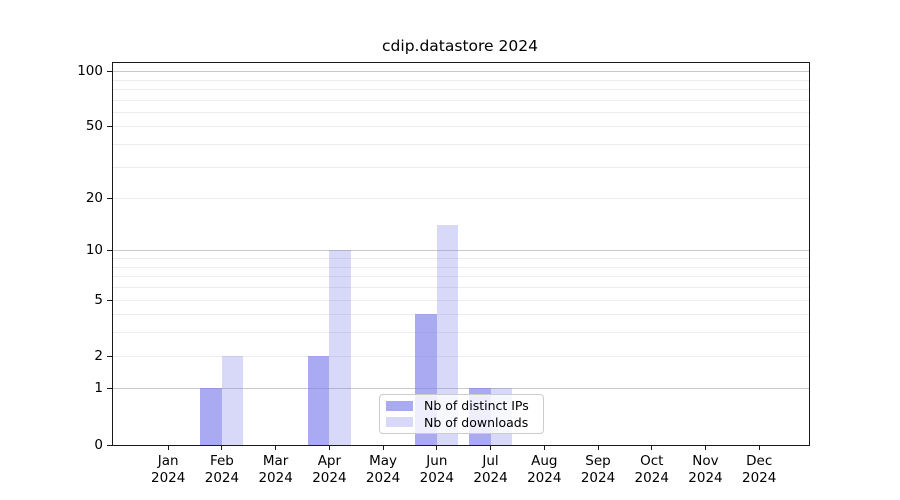  What do you see at coordinates (94, 198) in the screenshot?
I see `y-tick-label: 20` at bounding box center [94, 198].